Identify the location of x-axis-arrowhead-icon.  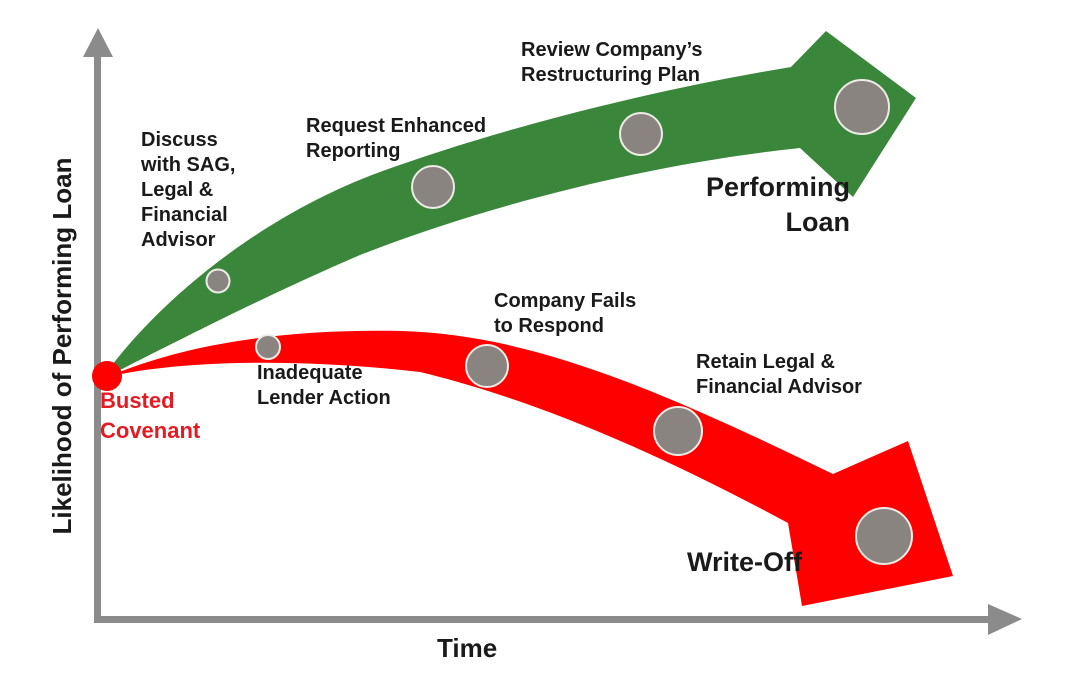
(1005, 619).